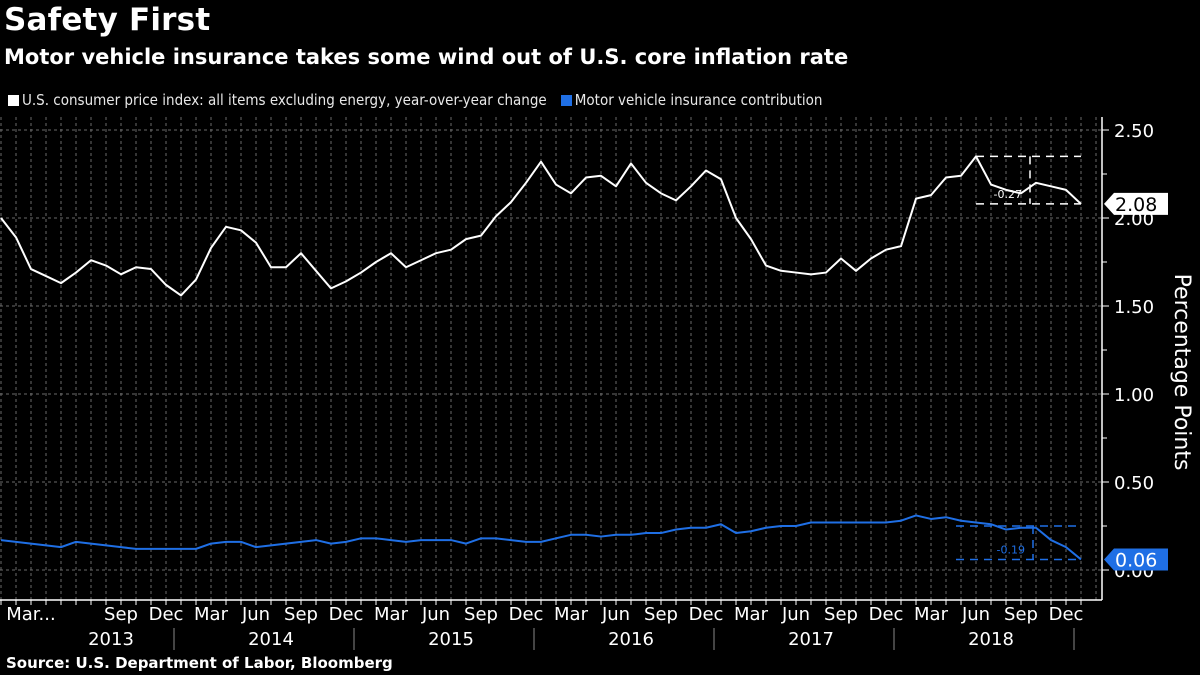  What do you see at coordinates (1008, 194) in the screenshot?
I see `annotation-label: -0.27` at bounding box center [1008, 194].